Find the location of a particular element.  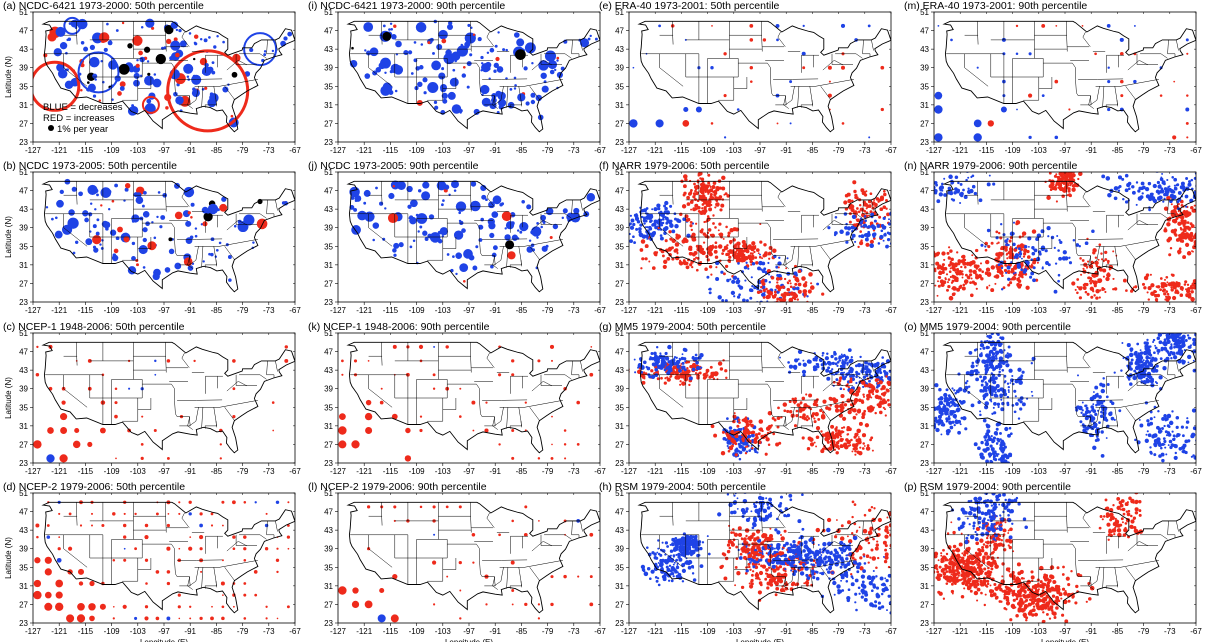

y-tick-label: 27 is located at coordinates (23, 444).